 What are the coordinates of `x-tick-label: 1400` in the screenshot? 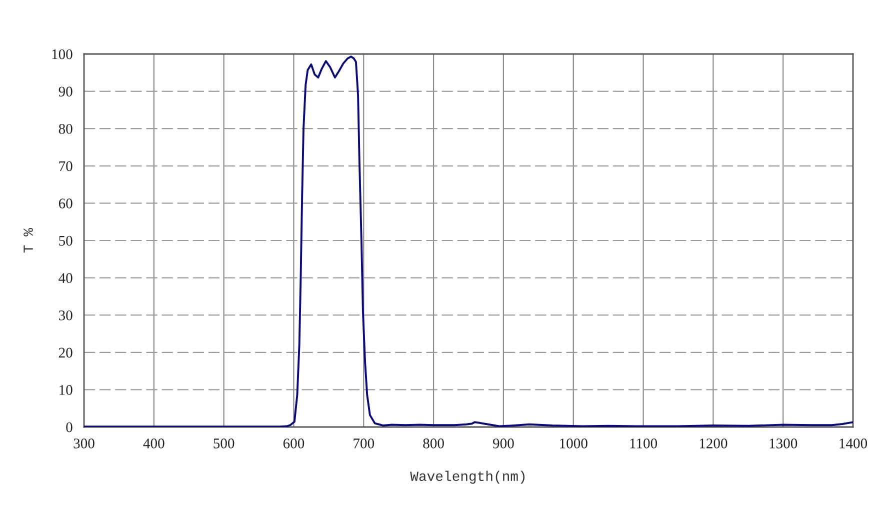 It's located at (854, 443).